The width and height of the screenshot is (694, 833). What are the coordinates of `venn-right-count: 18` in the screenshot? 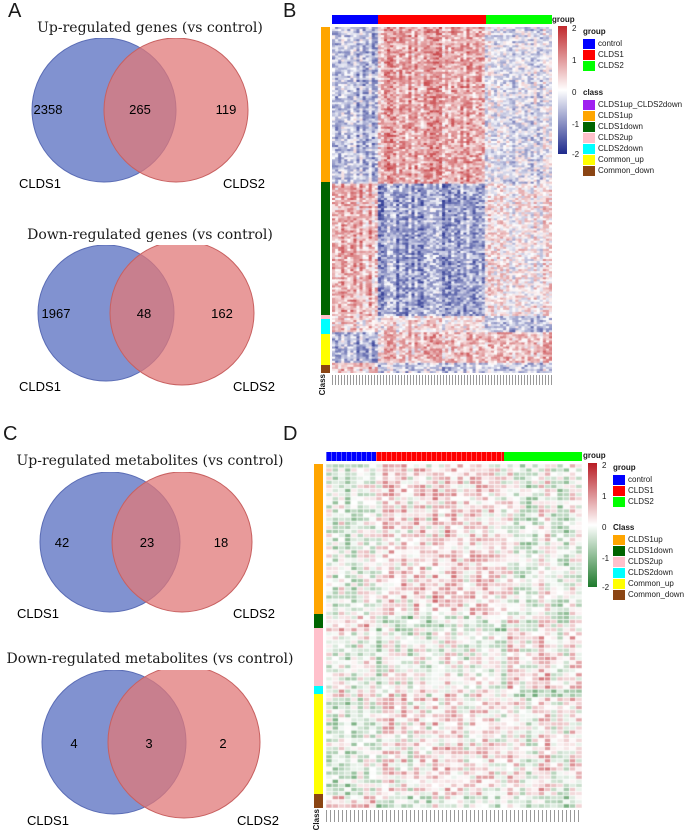 It's located at (221, 542).